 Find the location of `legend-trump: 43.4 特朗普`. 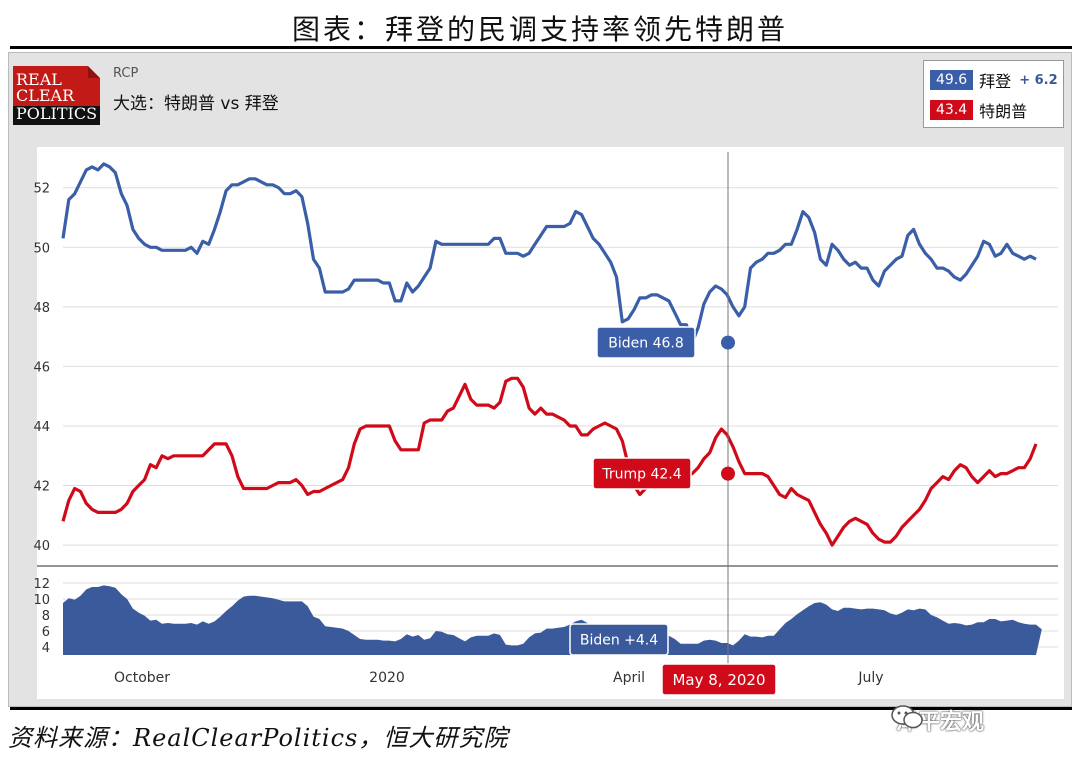

legend-trump: 43.4 特朗普 is located at coordinates (978, 110).